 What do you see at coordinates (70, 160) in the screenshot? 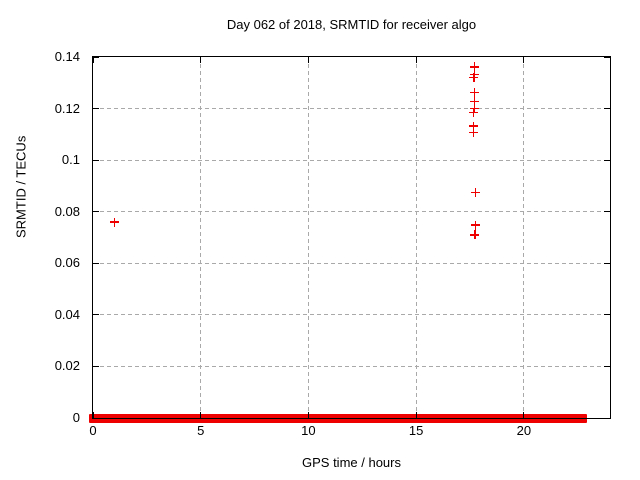
I see `y-tick-label: 0.1` at bounding box center [70, 160].